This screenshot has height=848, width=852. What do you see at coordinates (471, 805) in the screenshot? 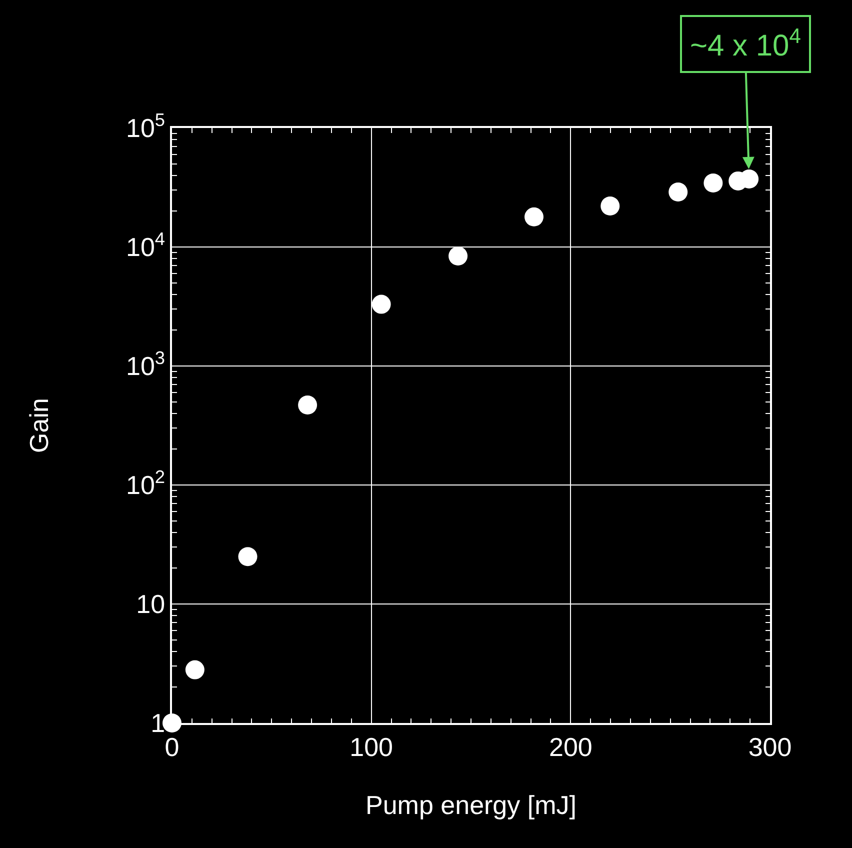
I see `x-axis-title: Pump energy [mJ]` at bounding box center [471, 805].